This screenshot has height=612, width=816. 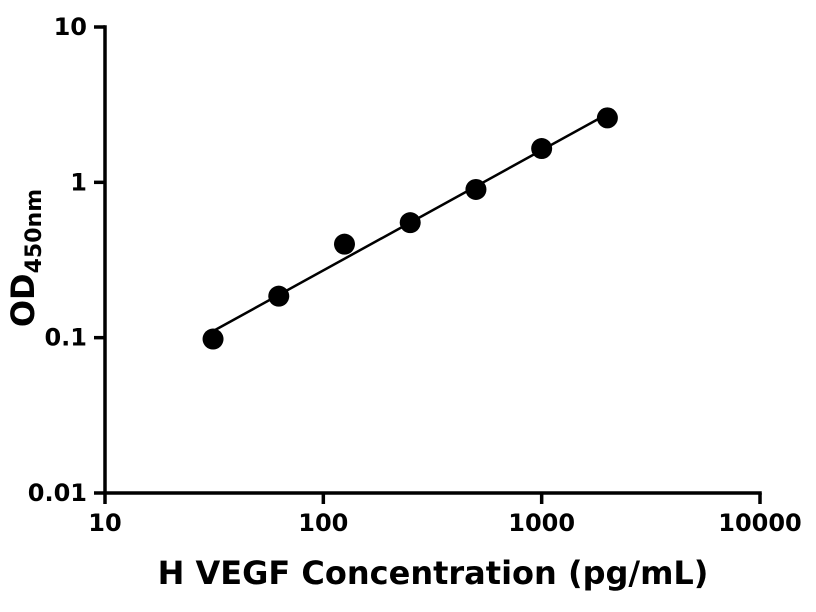 What do you see at coordinates (57, 493) in the screenshot?
I see `y-tick-label: 0.01` at bounding box center [57, 493].